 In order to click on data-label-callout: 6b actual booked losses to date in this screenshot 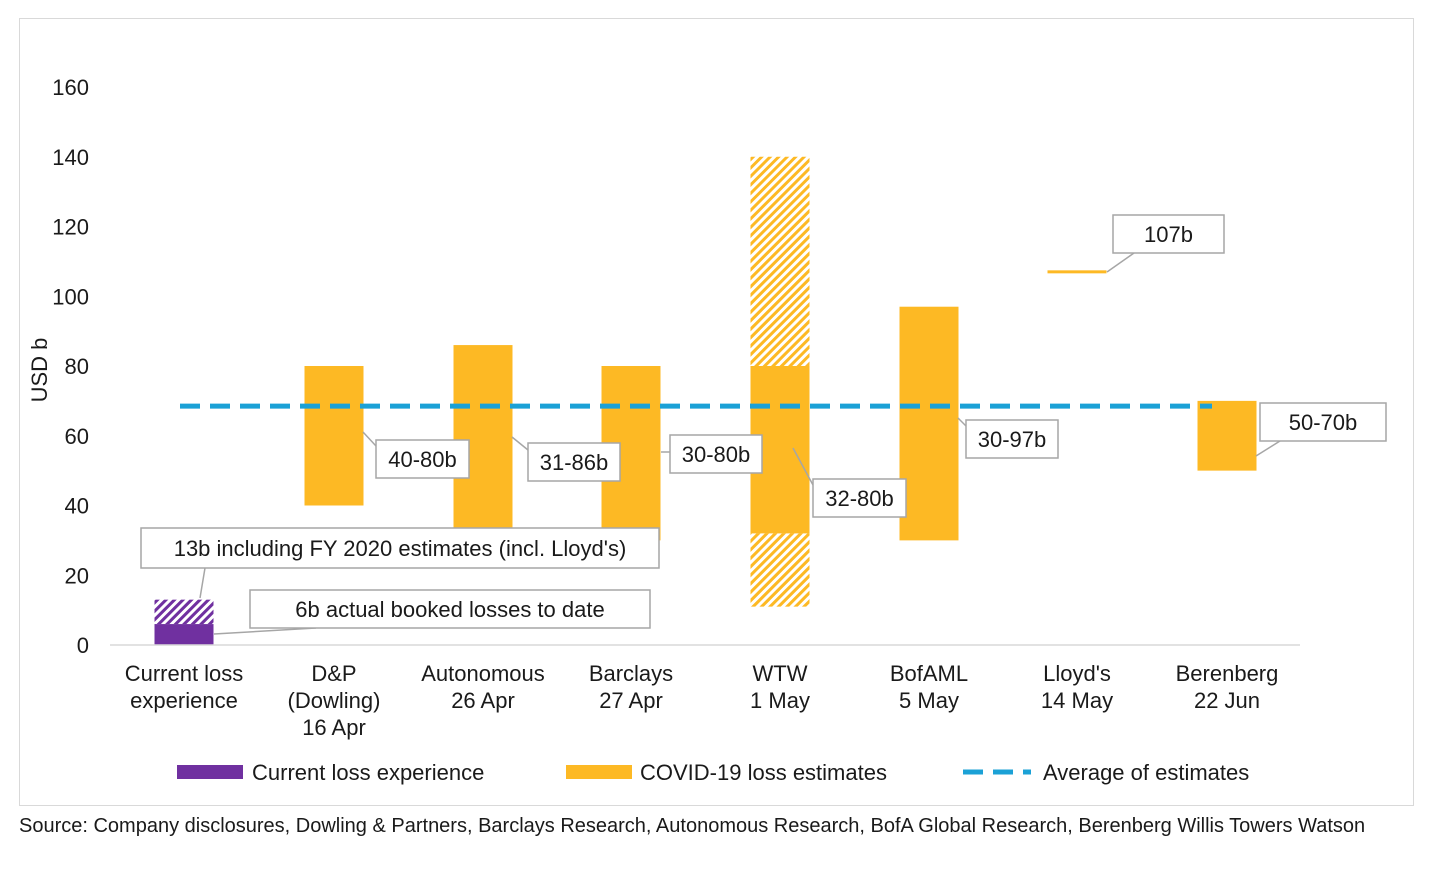, I will do `click(432, 612)`.